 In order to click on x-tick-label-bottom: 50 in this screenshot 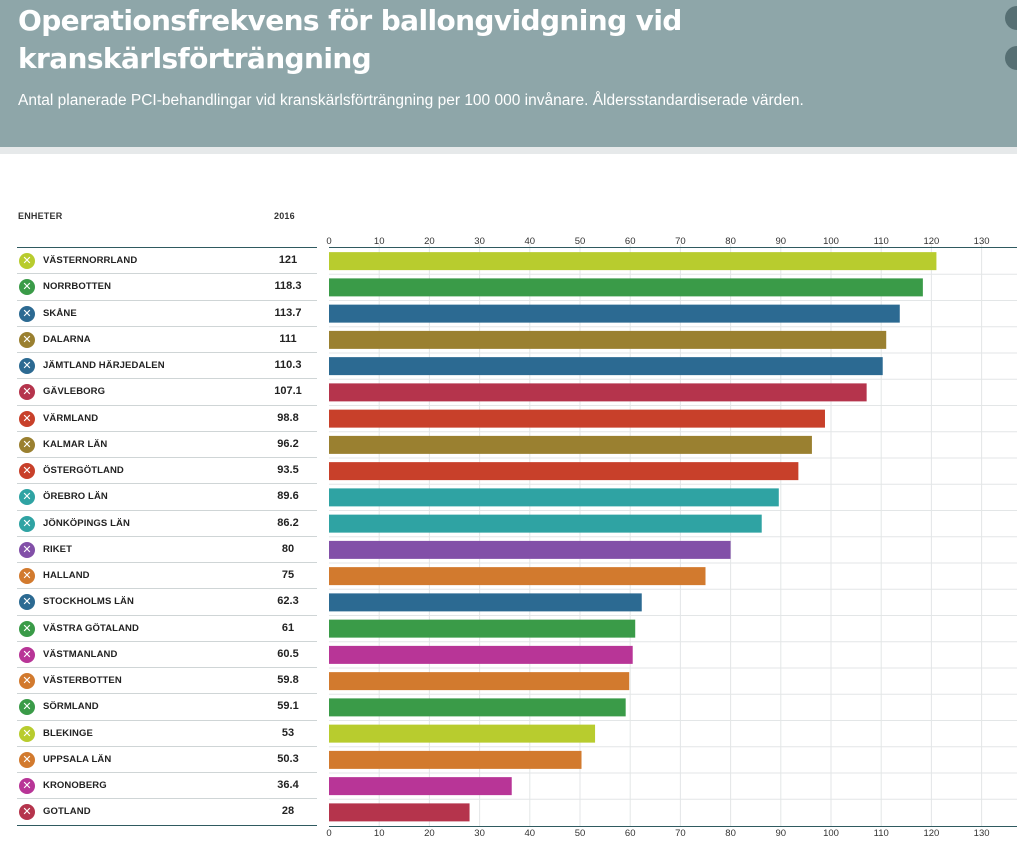, I will do `click(580, 833)`.